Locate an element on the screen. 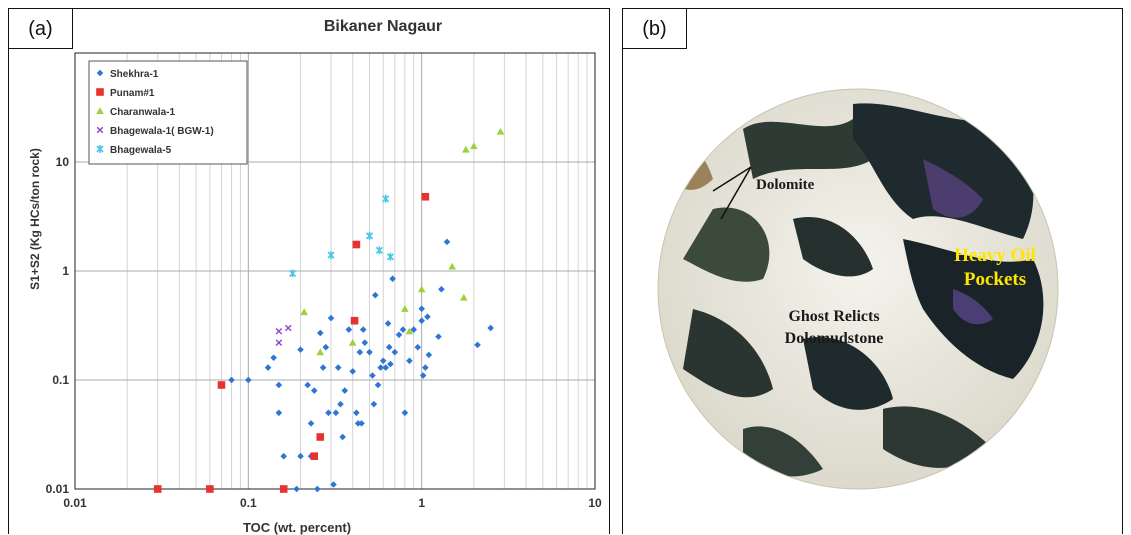  legend-box is located at coordinates (168, 112).